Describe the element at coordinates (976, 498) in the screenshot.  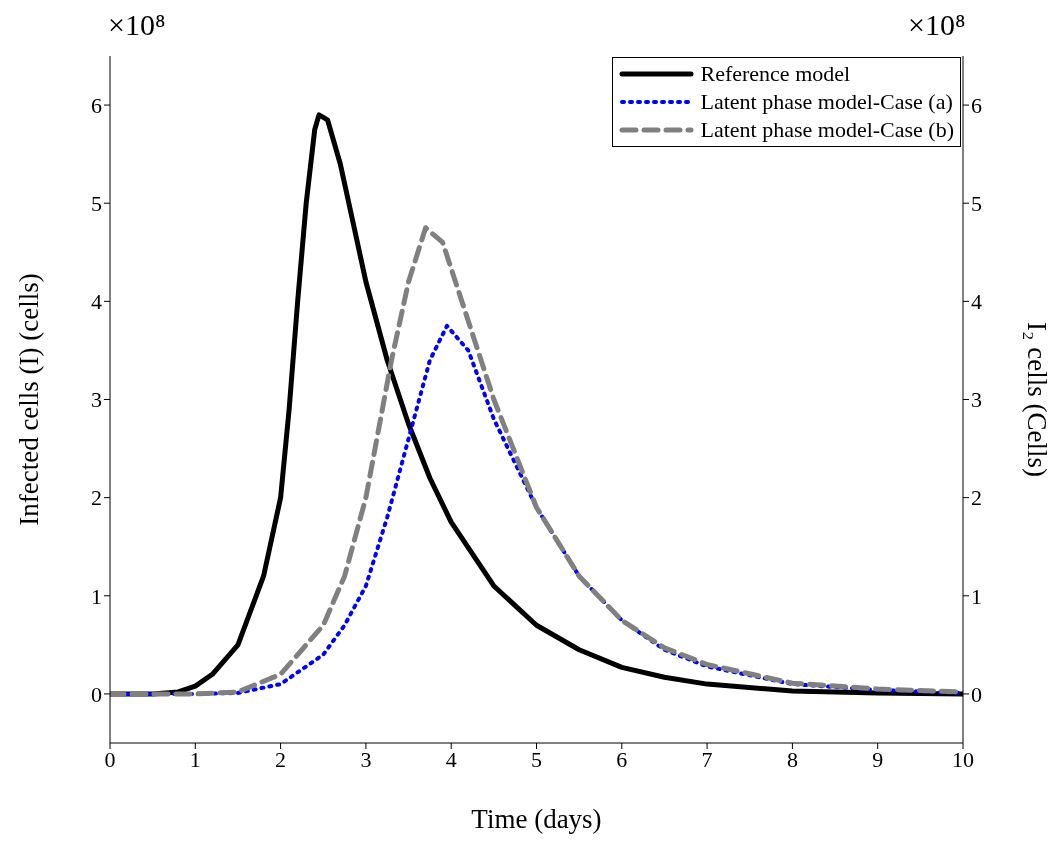
I see `y2-tick-label: 2` at that location.